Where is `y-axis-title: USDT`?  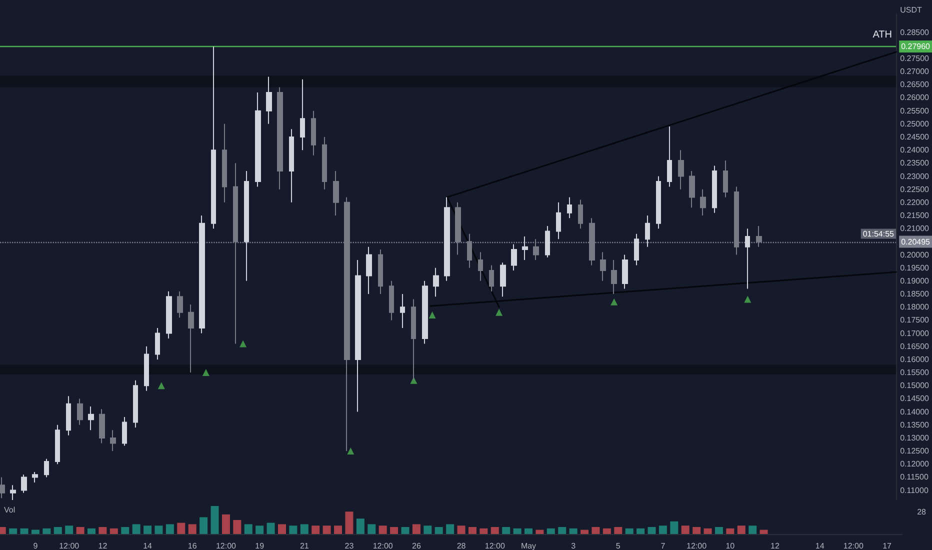
y-axis-title: USDT is located at coordinates (911, 10).